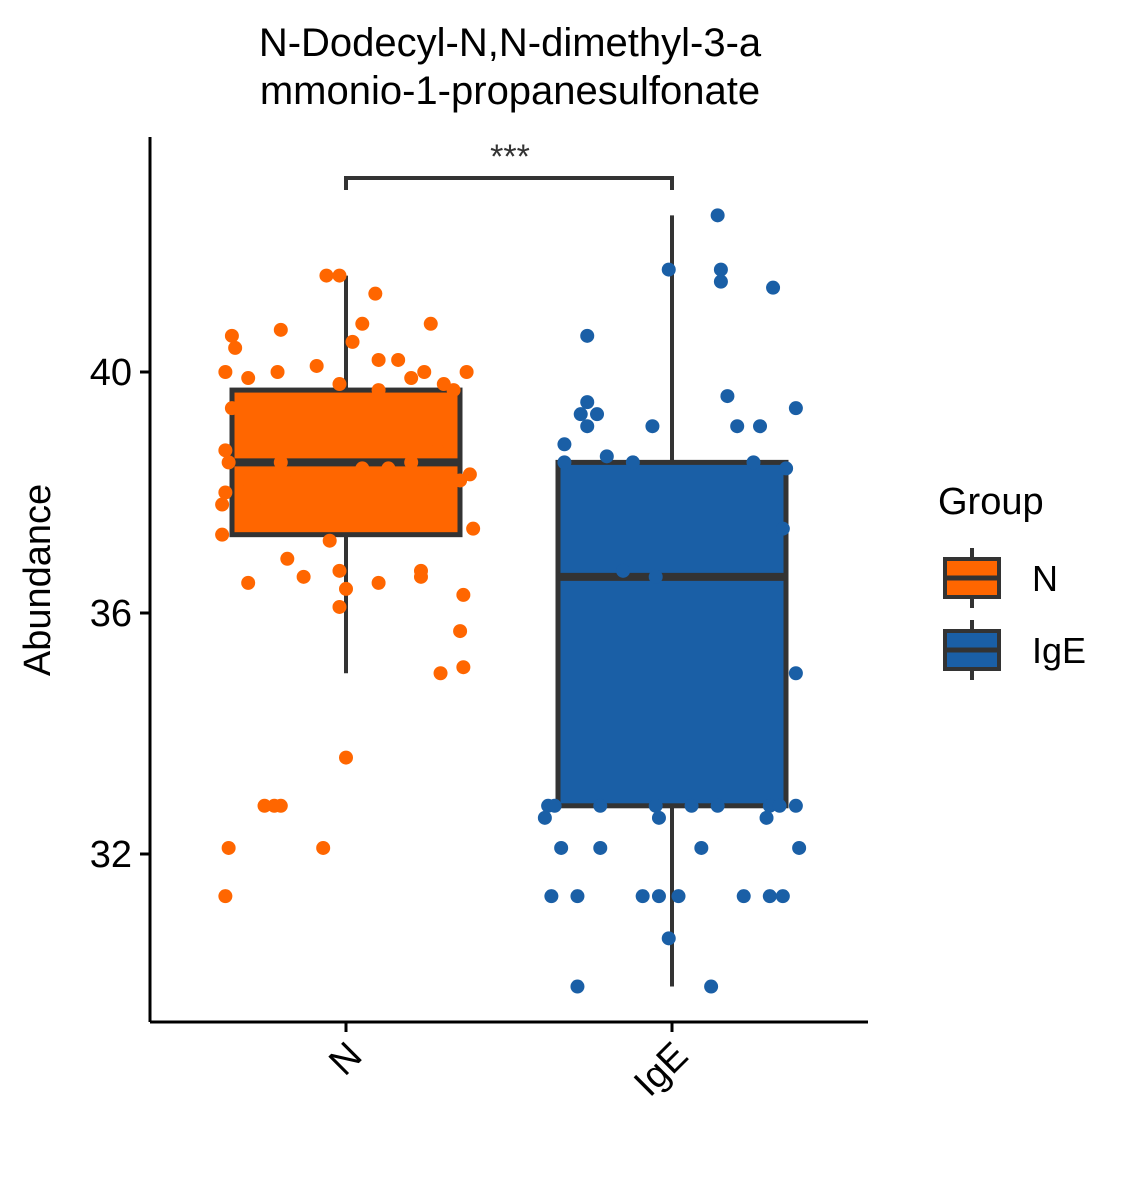 This screenshot has width=1140, height=1200. What do you see at coordinates (1059, 650) in the screenshot?
I see `legend-label: IgE` at bounding box center [1059, 650].